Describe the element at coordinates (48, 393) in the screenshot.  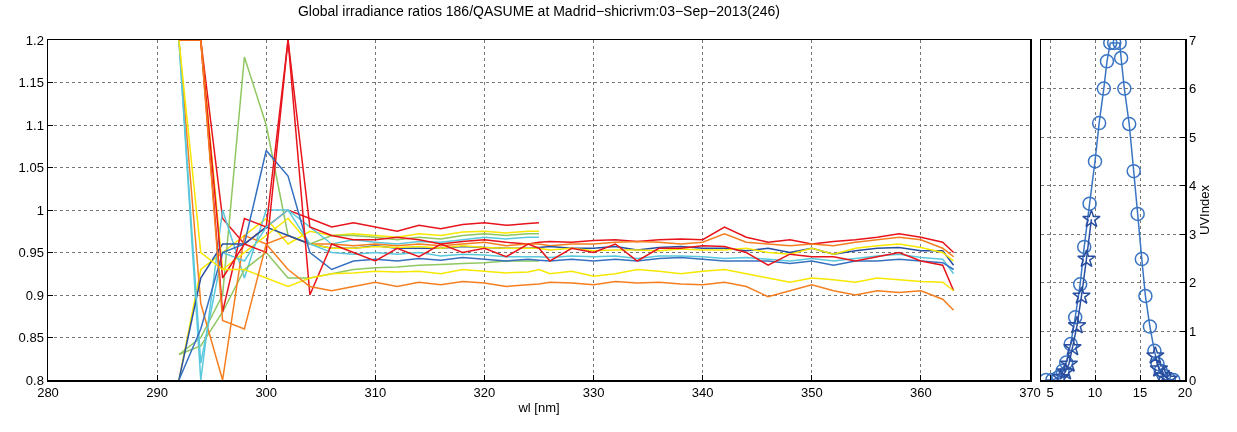
I see `x-tick-label: 280` at that location.